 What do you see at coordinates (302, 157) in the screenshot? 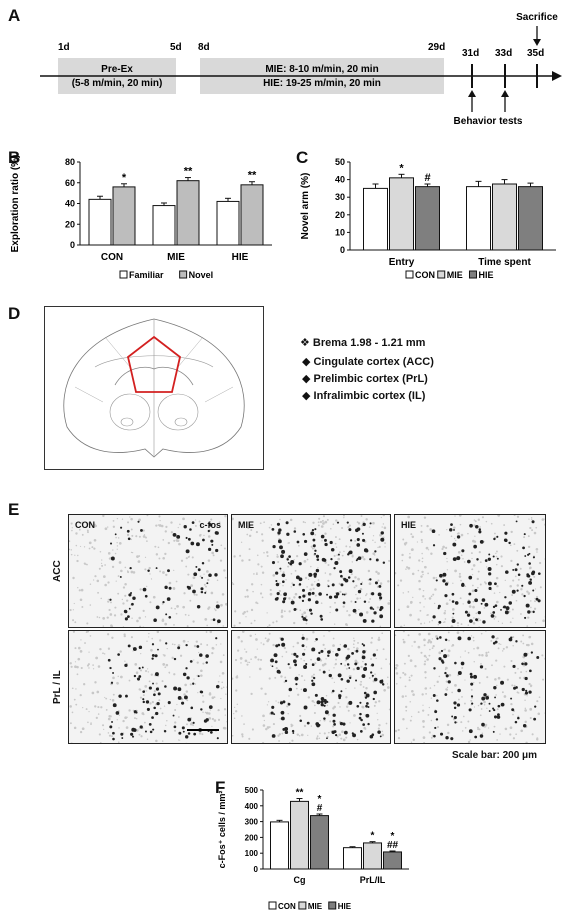
I see `panel-letter-c: C` at bounding box center [302, 157].